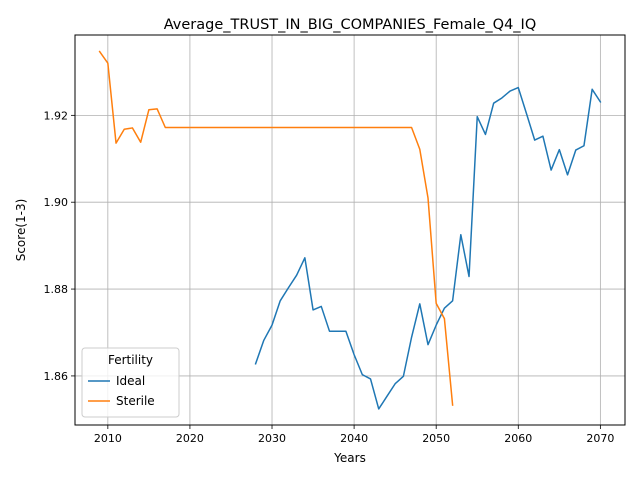 The width and height of the screenshot is (640, 484). What do you see at coordinates (354, 438) in the screenshot?
I see `x-tick-label: 2040` at bounding box center [354, 438].